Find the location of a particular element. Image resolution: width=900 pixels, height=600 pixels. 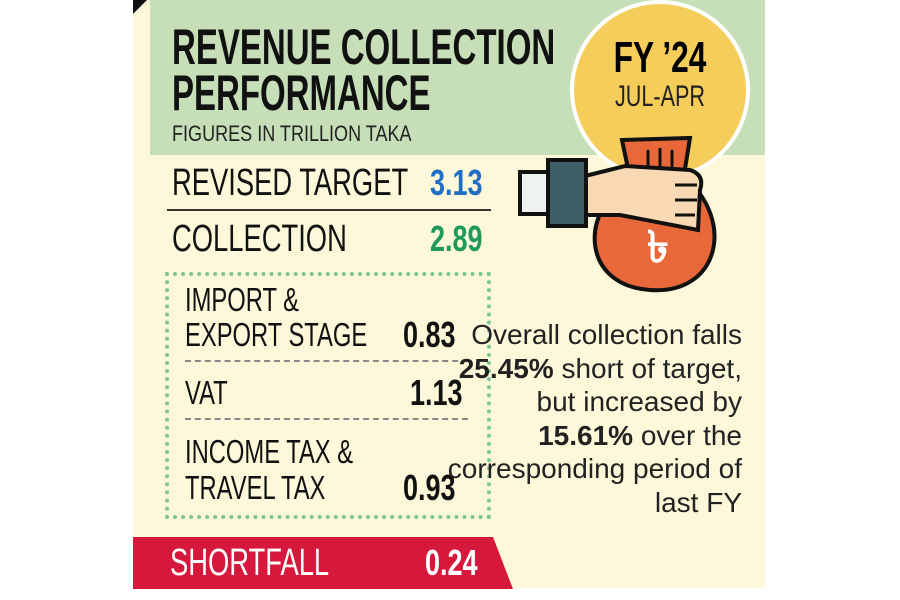

revised-target-value: 3.13 is located at coordinates (456, 182).